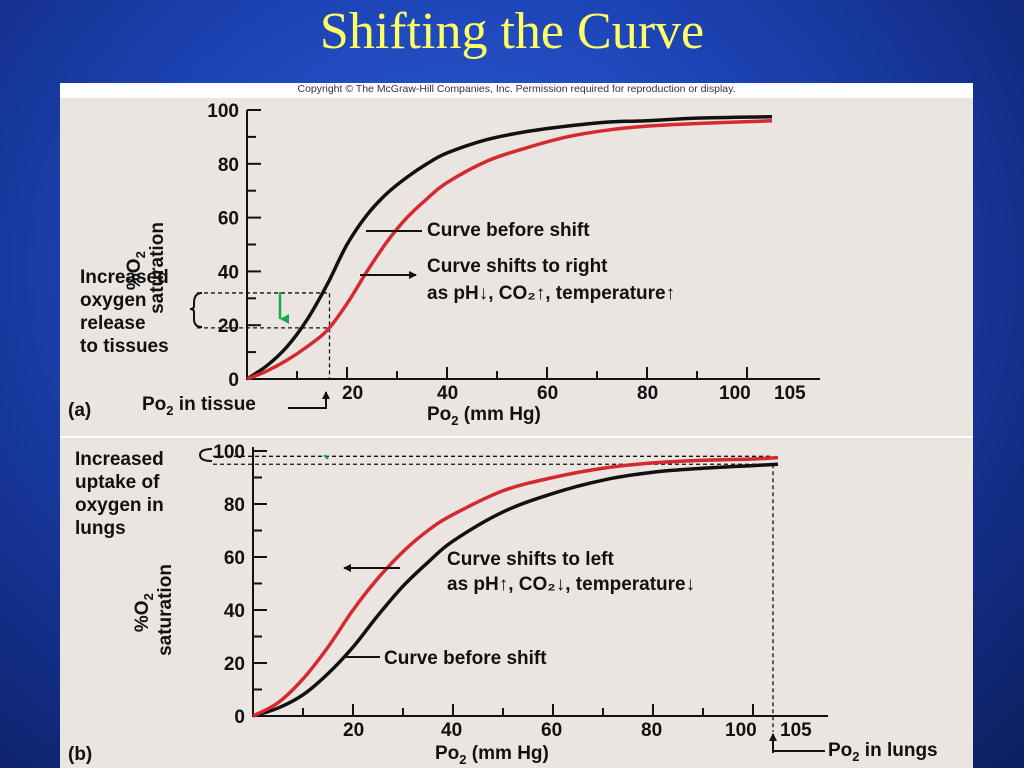  I want to click on release-brace, so click(196, 310).